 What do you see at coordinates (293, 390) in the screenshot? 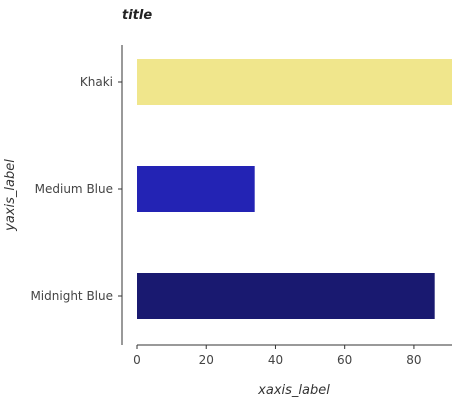
I see `x-axis-label: xaxis_label` at bounding box center [293, 390].